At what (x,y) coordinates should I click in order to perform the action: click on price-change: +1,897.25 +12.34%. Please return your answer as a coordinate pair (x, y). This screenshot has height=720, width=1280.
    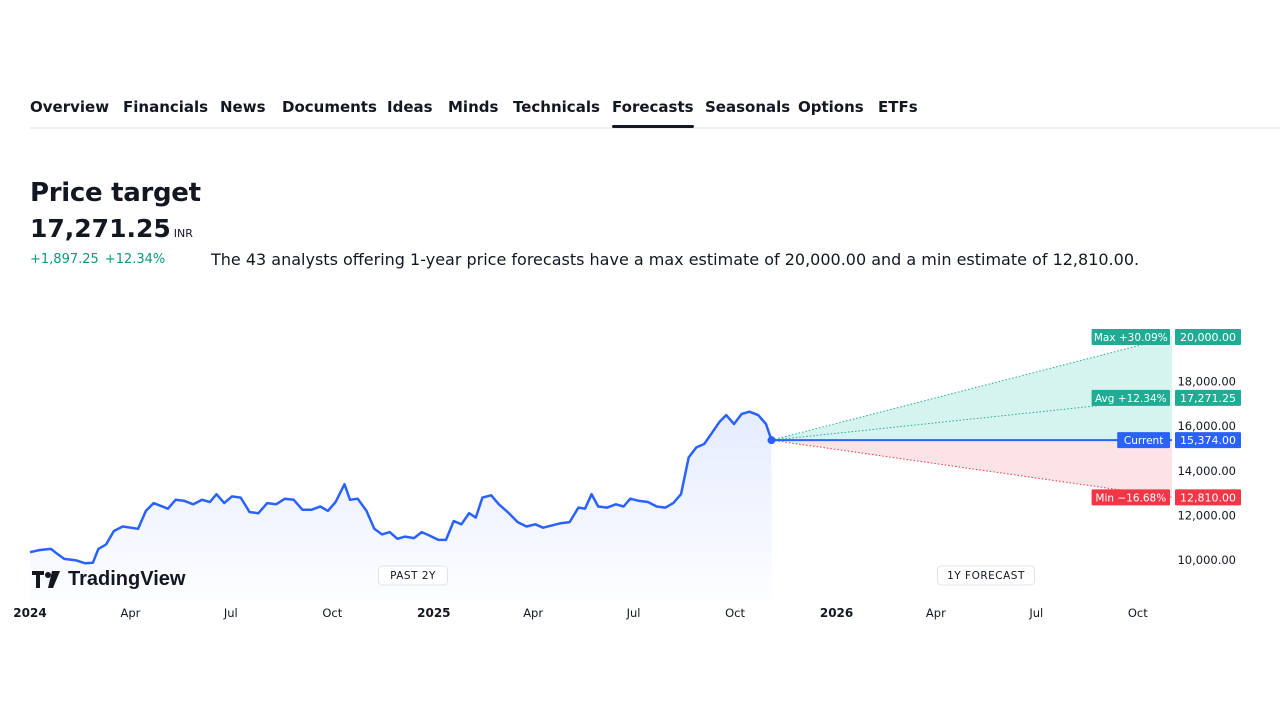
    Looking at the image, I should click on (97, 259).